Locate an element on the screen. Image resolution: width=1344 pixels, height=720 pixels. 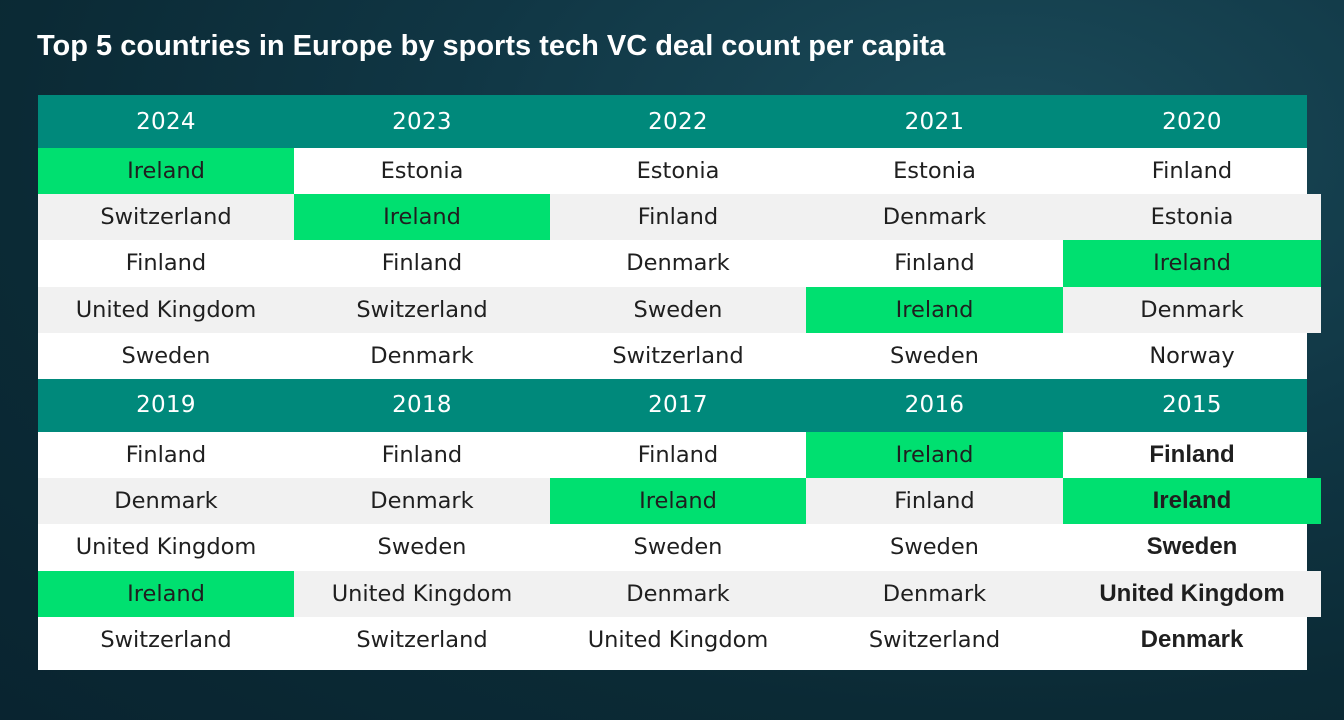
rank-cell-2023-5: Denmark is located at coordinates (422, 355).